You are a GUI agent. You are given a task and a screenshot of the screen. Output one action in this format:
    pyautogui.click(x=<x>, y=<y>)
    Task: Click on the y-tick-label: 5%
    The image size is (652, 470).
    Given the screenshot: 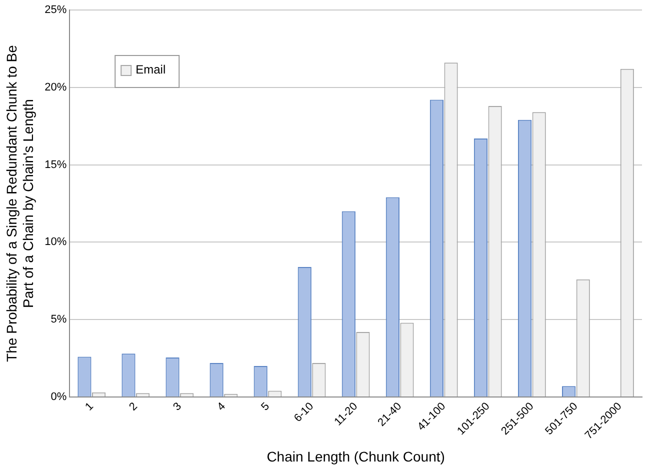 What is the action you would take?
    pyautogui.click(x=58, y=320)
    